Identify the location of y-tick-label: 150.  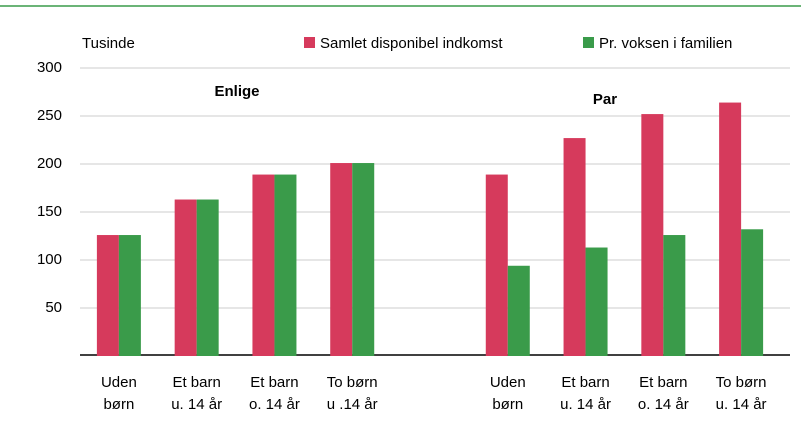
(49, 211).